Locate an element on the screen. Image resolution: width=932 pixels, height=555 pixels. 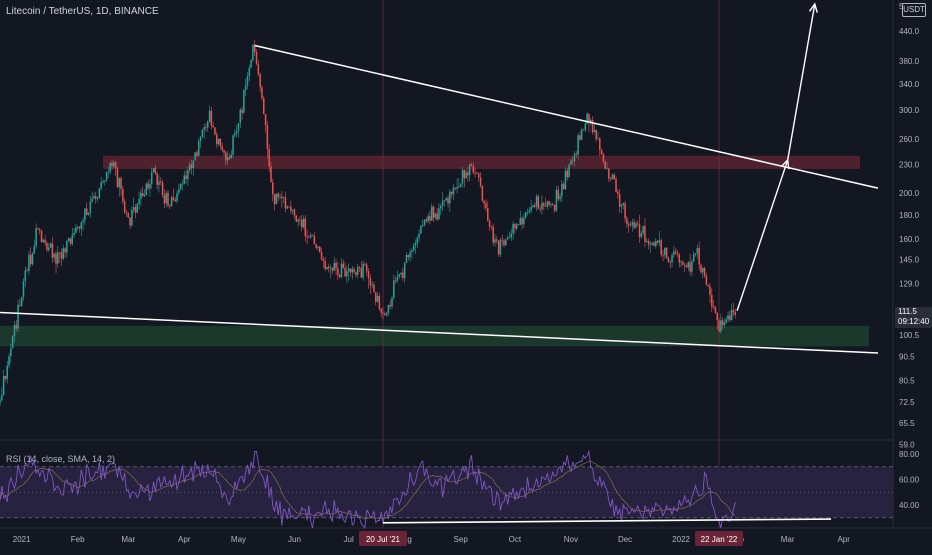
time-axis-label-8: Sep is located at coordinates (461, 539).